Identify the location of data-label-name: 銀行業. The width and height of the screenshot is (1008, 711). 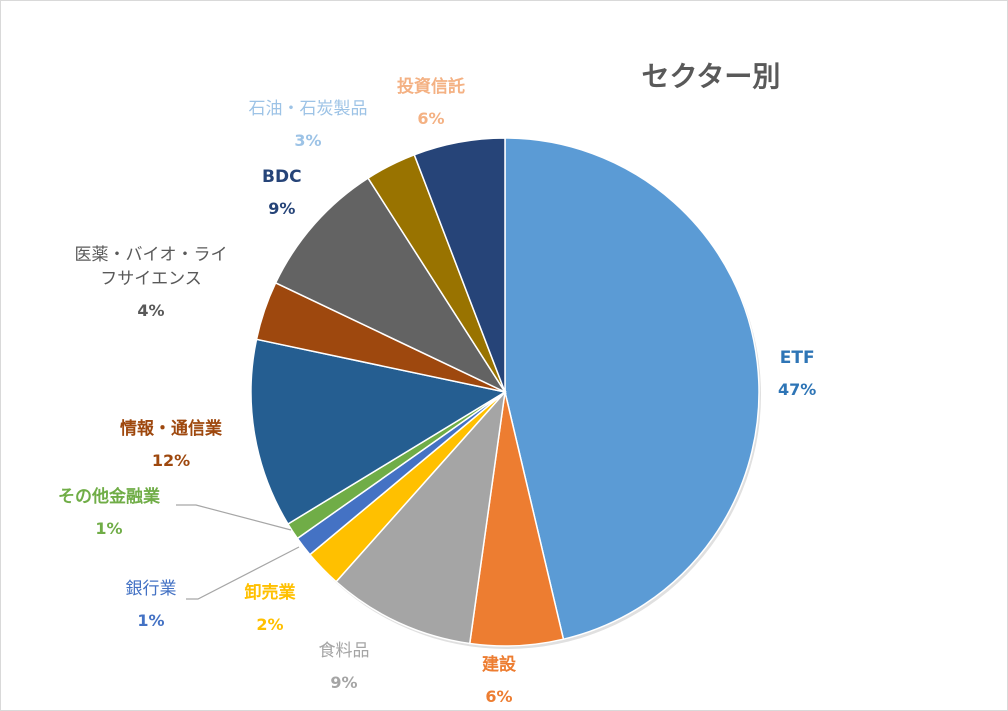
(151, 589).